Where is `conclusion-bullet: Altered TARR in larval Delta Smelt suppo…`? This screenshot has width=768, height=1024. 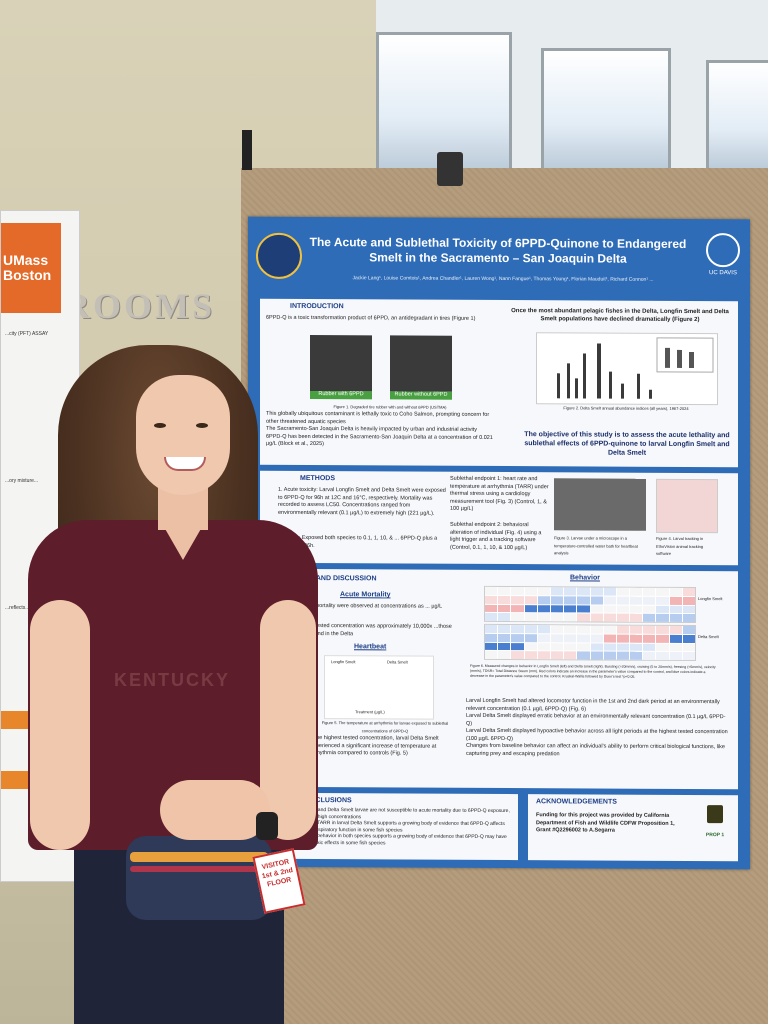 conclusion-bullet: Altered TARR in larval Delta Smelt suppo… is located at coordinates (402, 826).